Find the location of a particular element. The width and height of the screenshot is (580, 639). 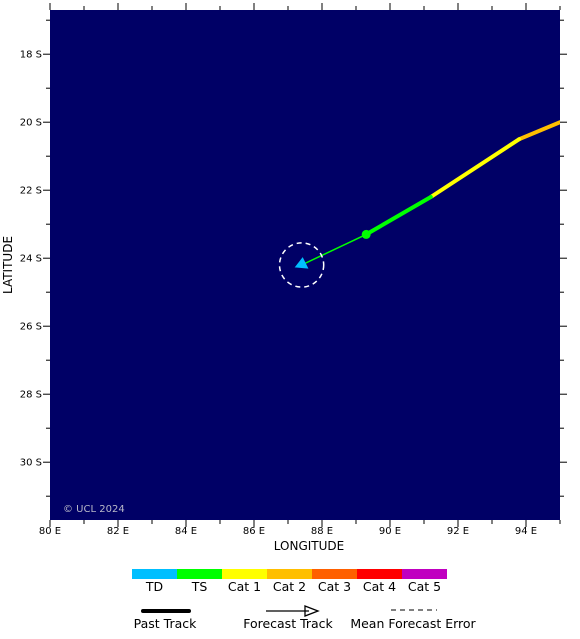

y-tick-label: 30 S is located at coordinates (31, 463).